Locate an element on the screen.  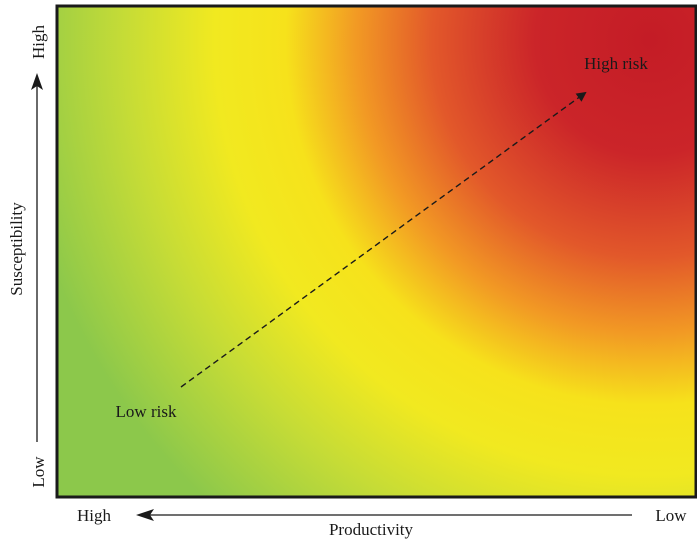
y-axis-high-label: High is located at coordinates (38, 42).